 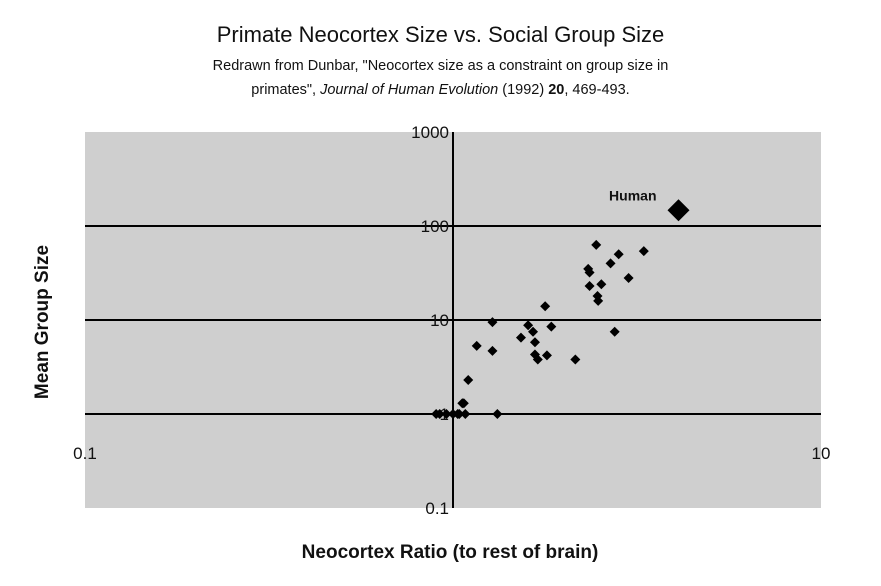 What do you see at coordinates (678, 210) in the screenshot?
I see `human-data-point` at bounding box center [678, 210].